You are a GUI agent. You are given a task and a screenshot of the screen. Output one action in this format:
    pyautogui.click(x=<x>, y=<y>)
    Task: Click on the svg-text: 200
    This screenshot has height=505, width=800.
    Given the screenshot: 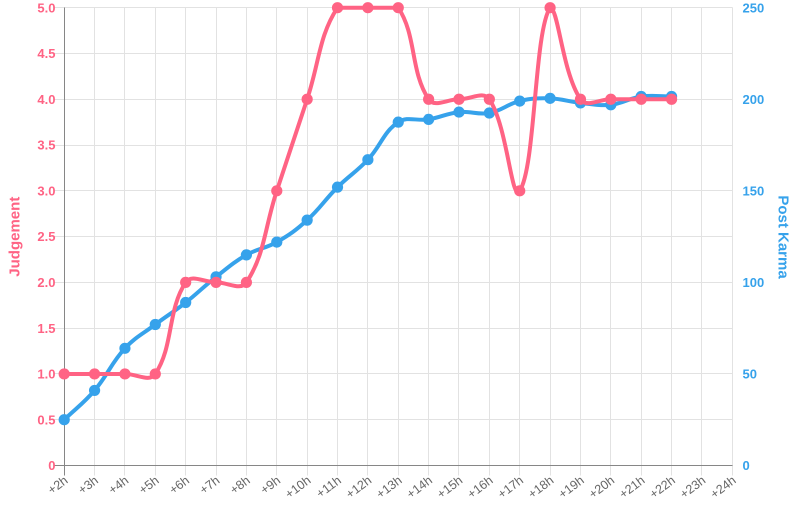 What is the action you would take?
    pyautogui.click(x=754, y=99)
    